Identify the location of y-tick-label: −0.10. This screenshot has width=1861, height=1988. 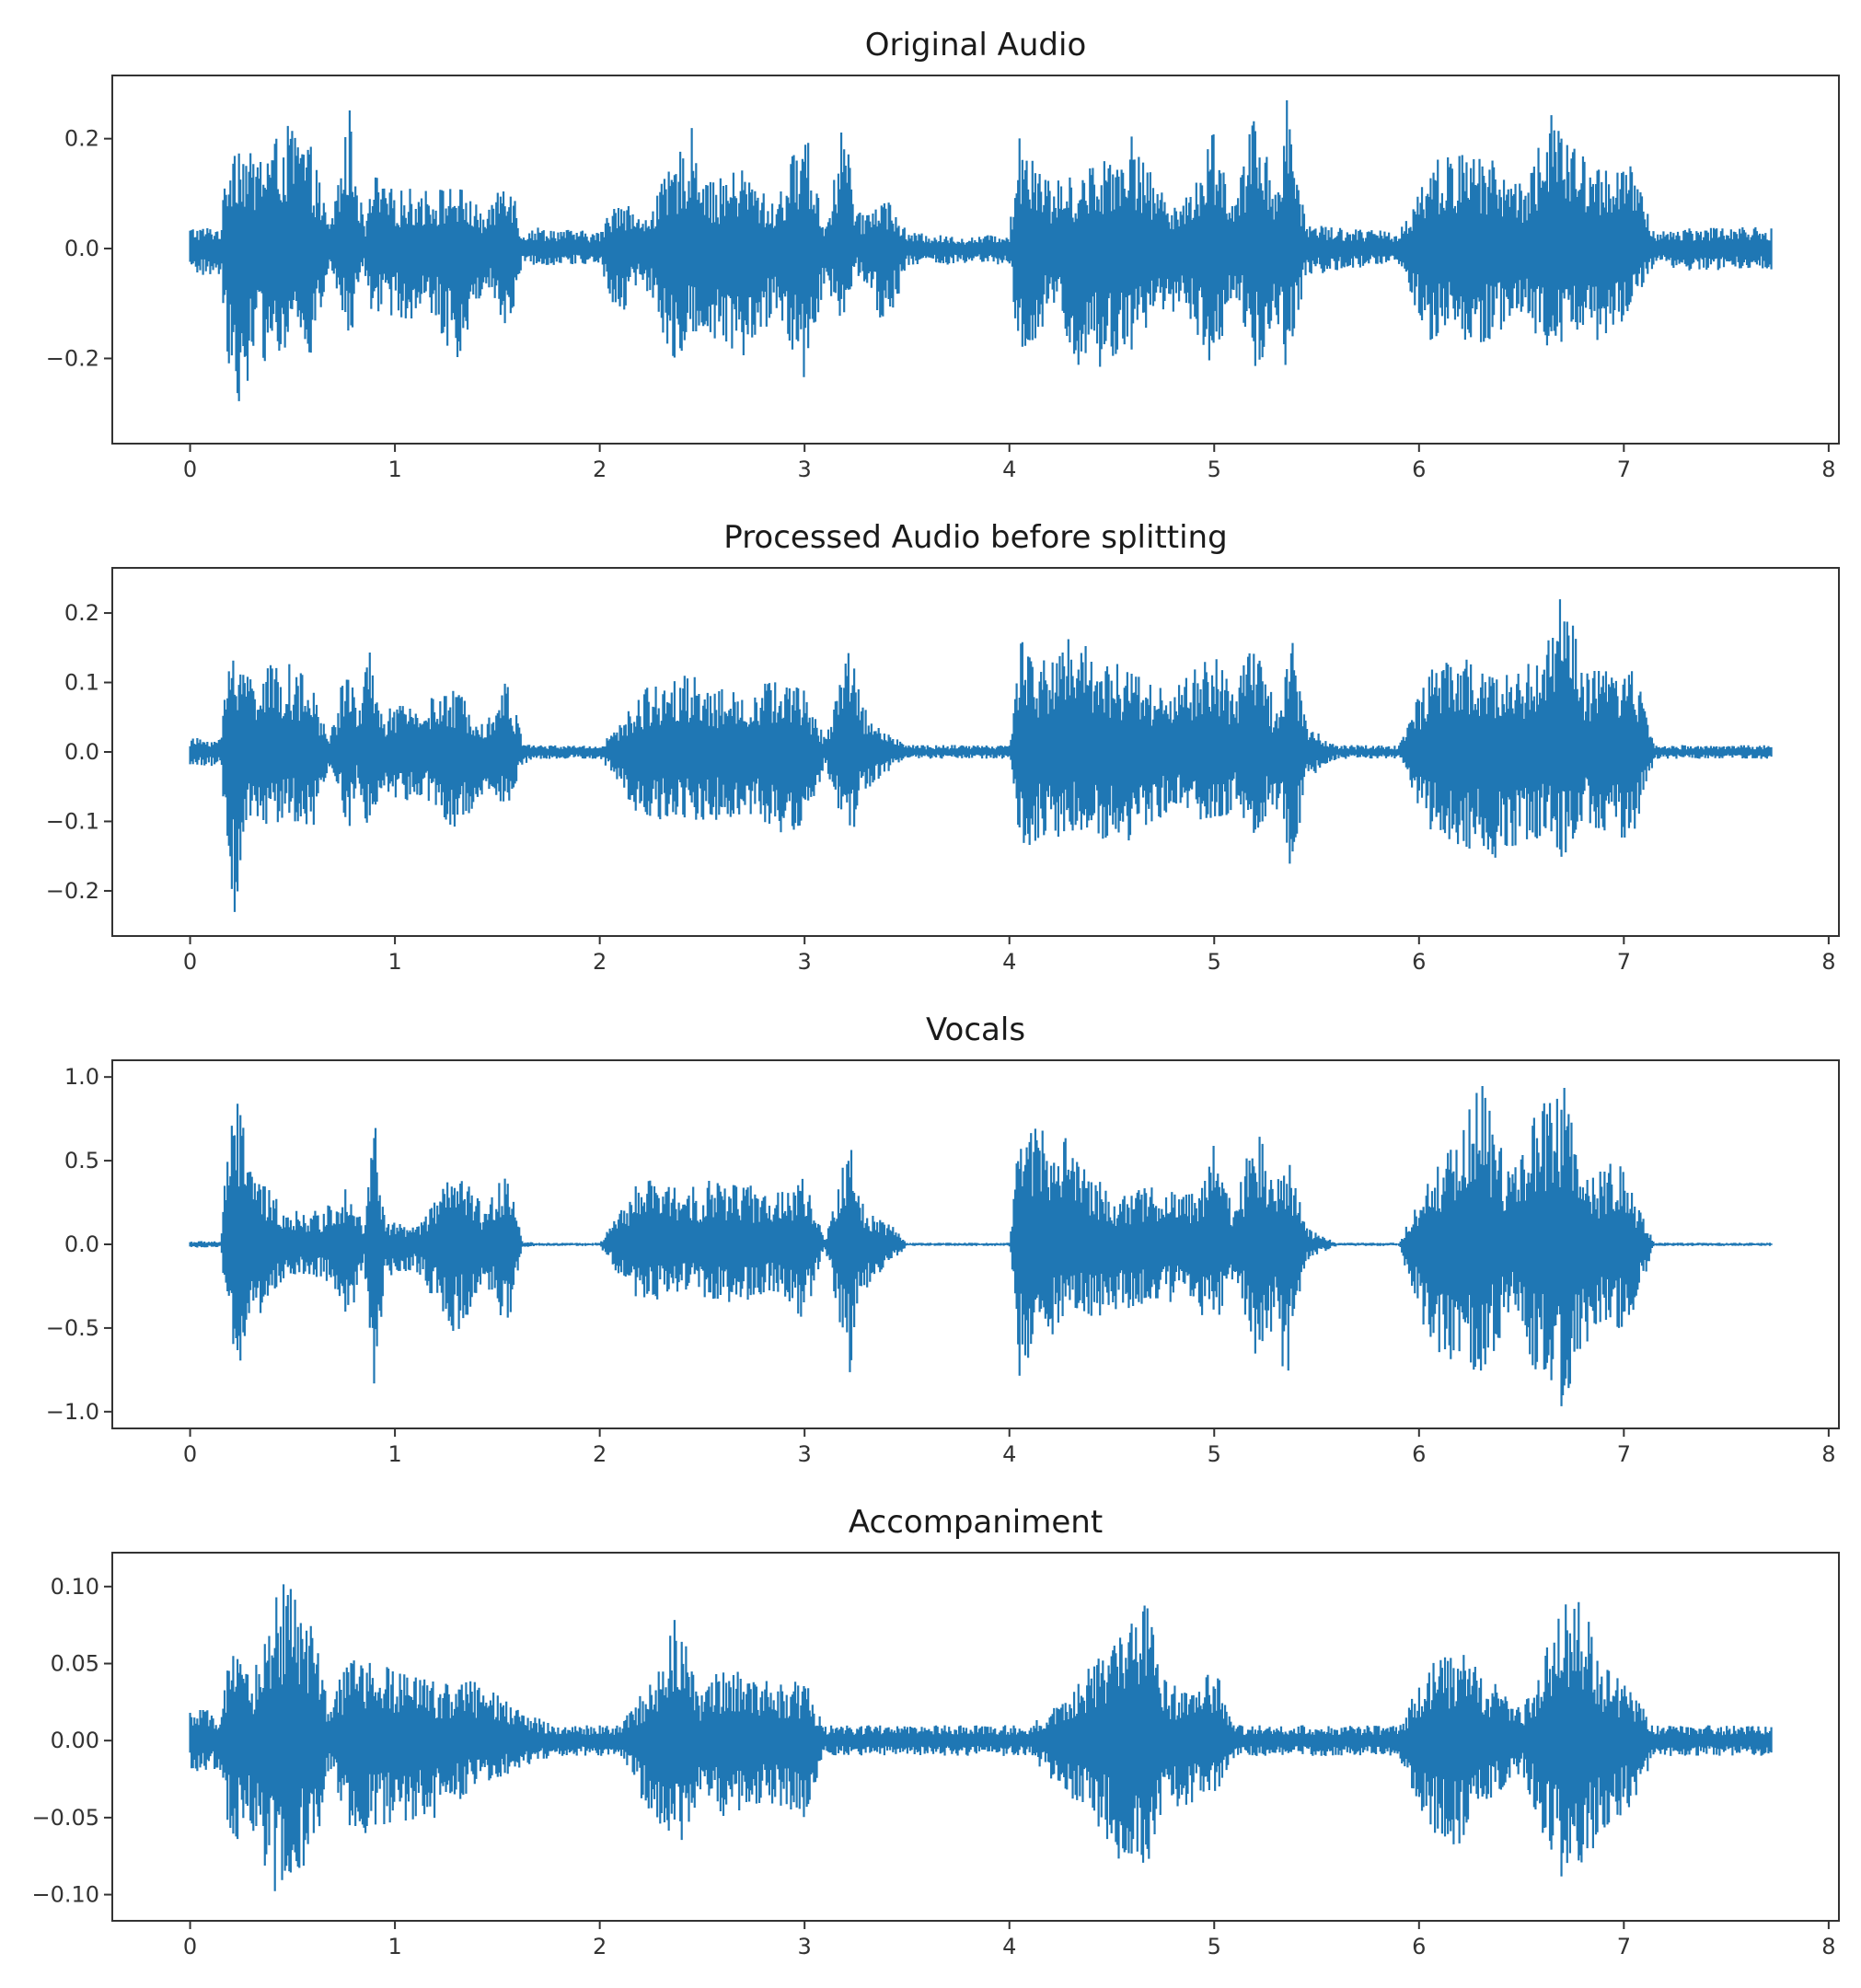
(65, 1895).